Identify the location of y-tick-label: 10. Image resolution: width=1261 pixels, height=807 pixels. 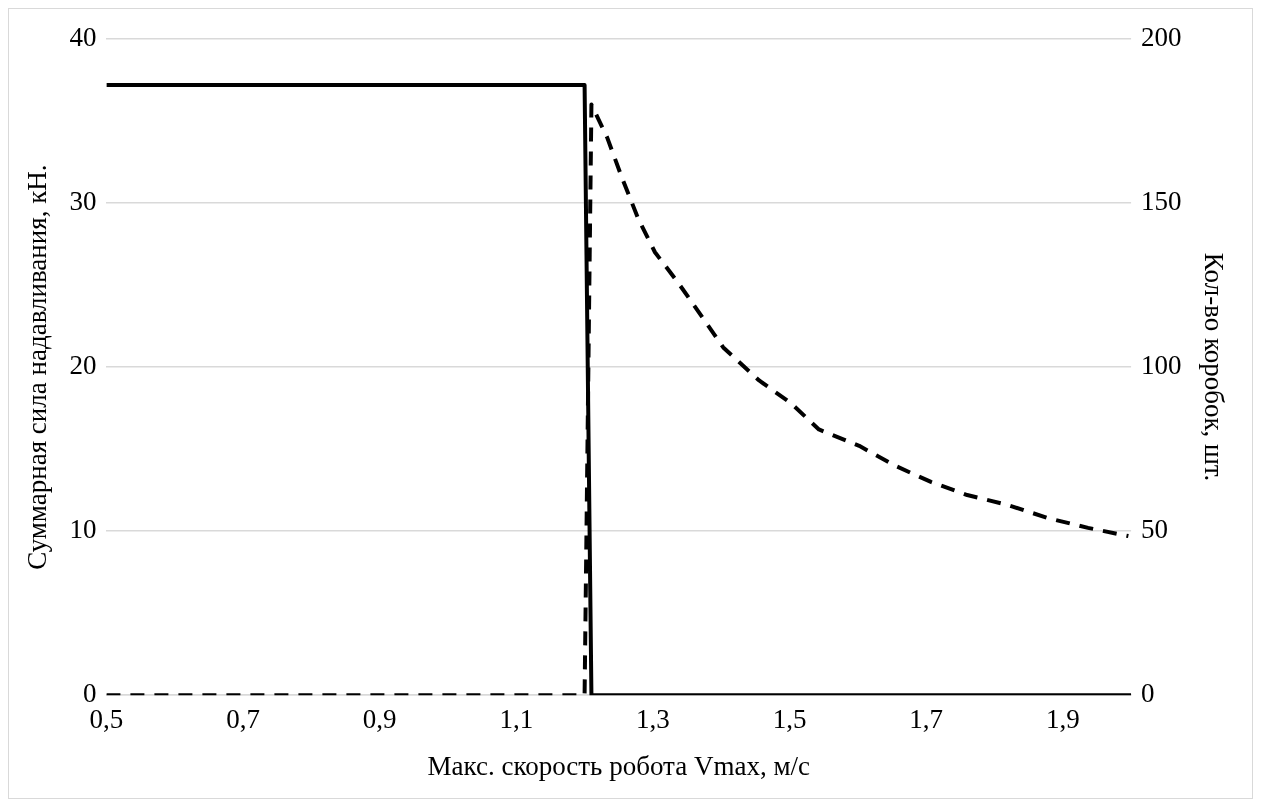
(83, 529).